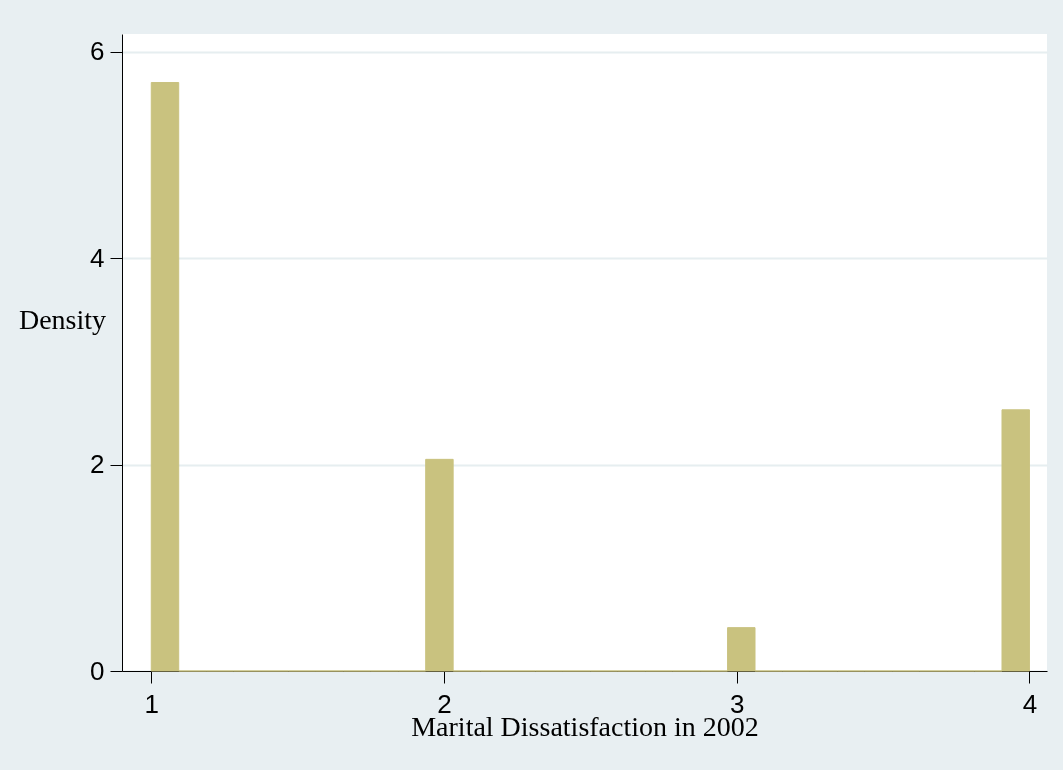 Image resolution: width=1063 pixels, height=770 pixels. What do you see at coordinates (97, 257) in the screenshot?
I see `y-tick-label: 4` at bounding box center [97, 257].